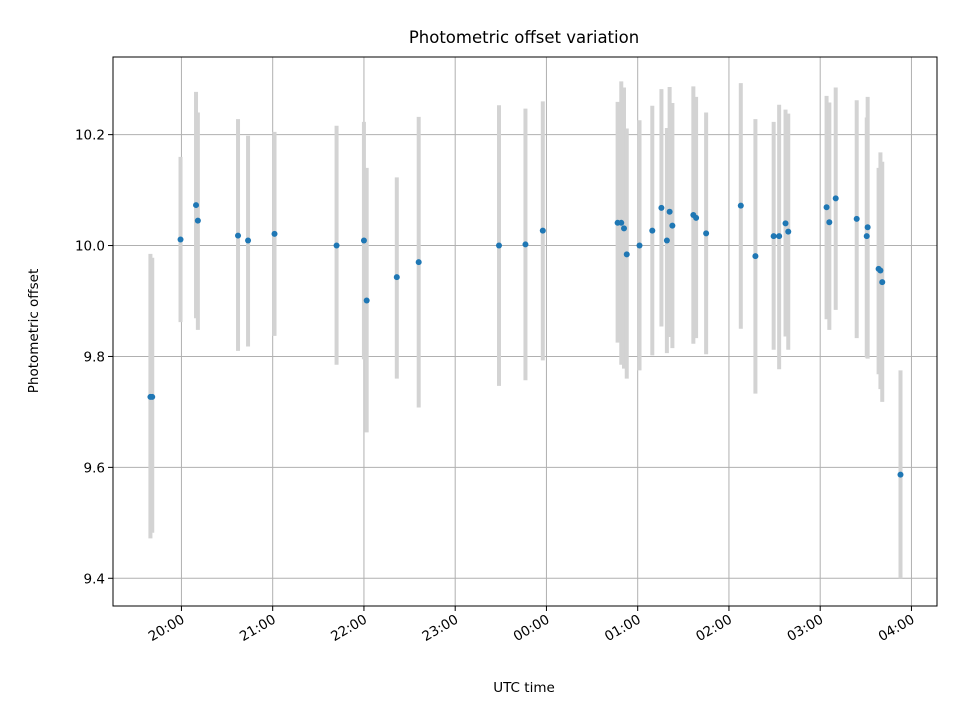 This screenshot has width=960, height=725. What do you see at coordinates (94, 468) in the screenshot?
I see `y-tick-label: 9.6` at bounding box center [94, 468].